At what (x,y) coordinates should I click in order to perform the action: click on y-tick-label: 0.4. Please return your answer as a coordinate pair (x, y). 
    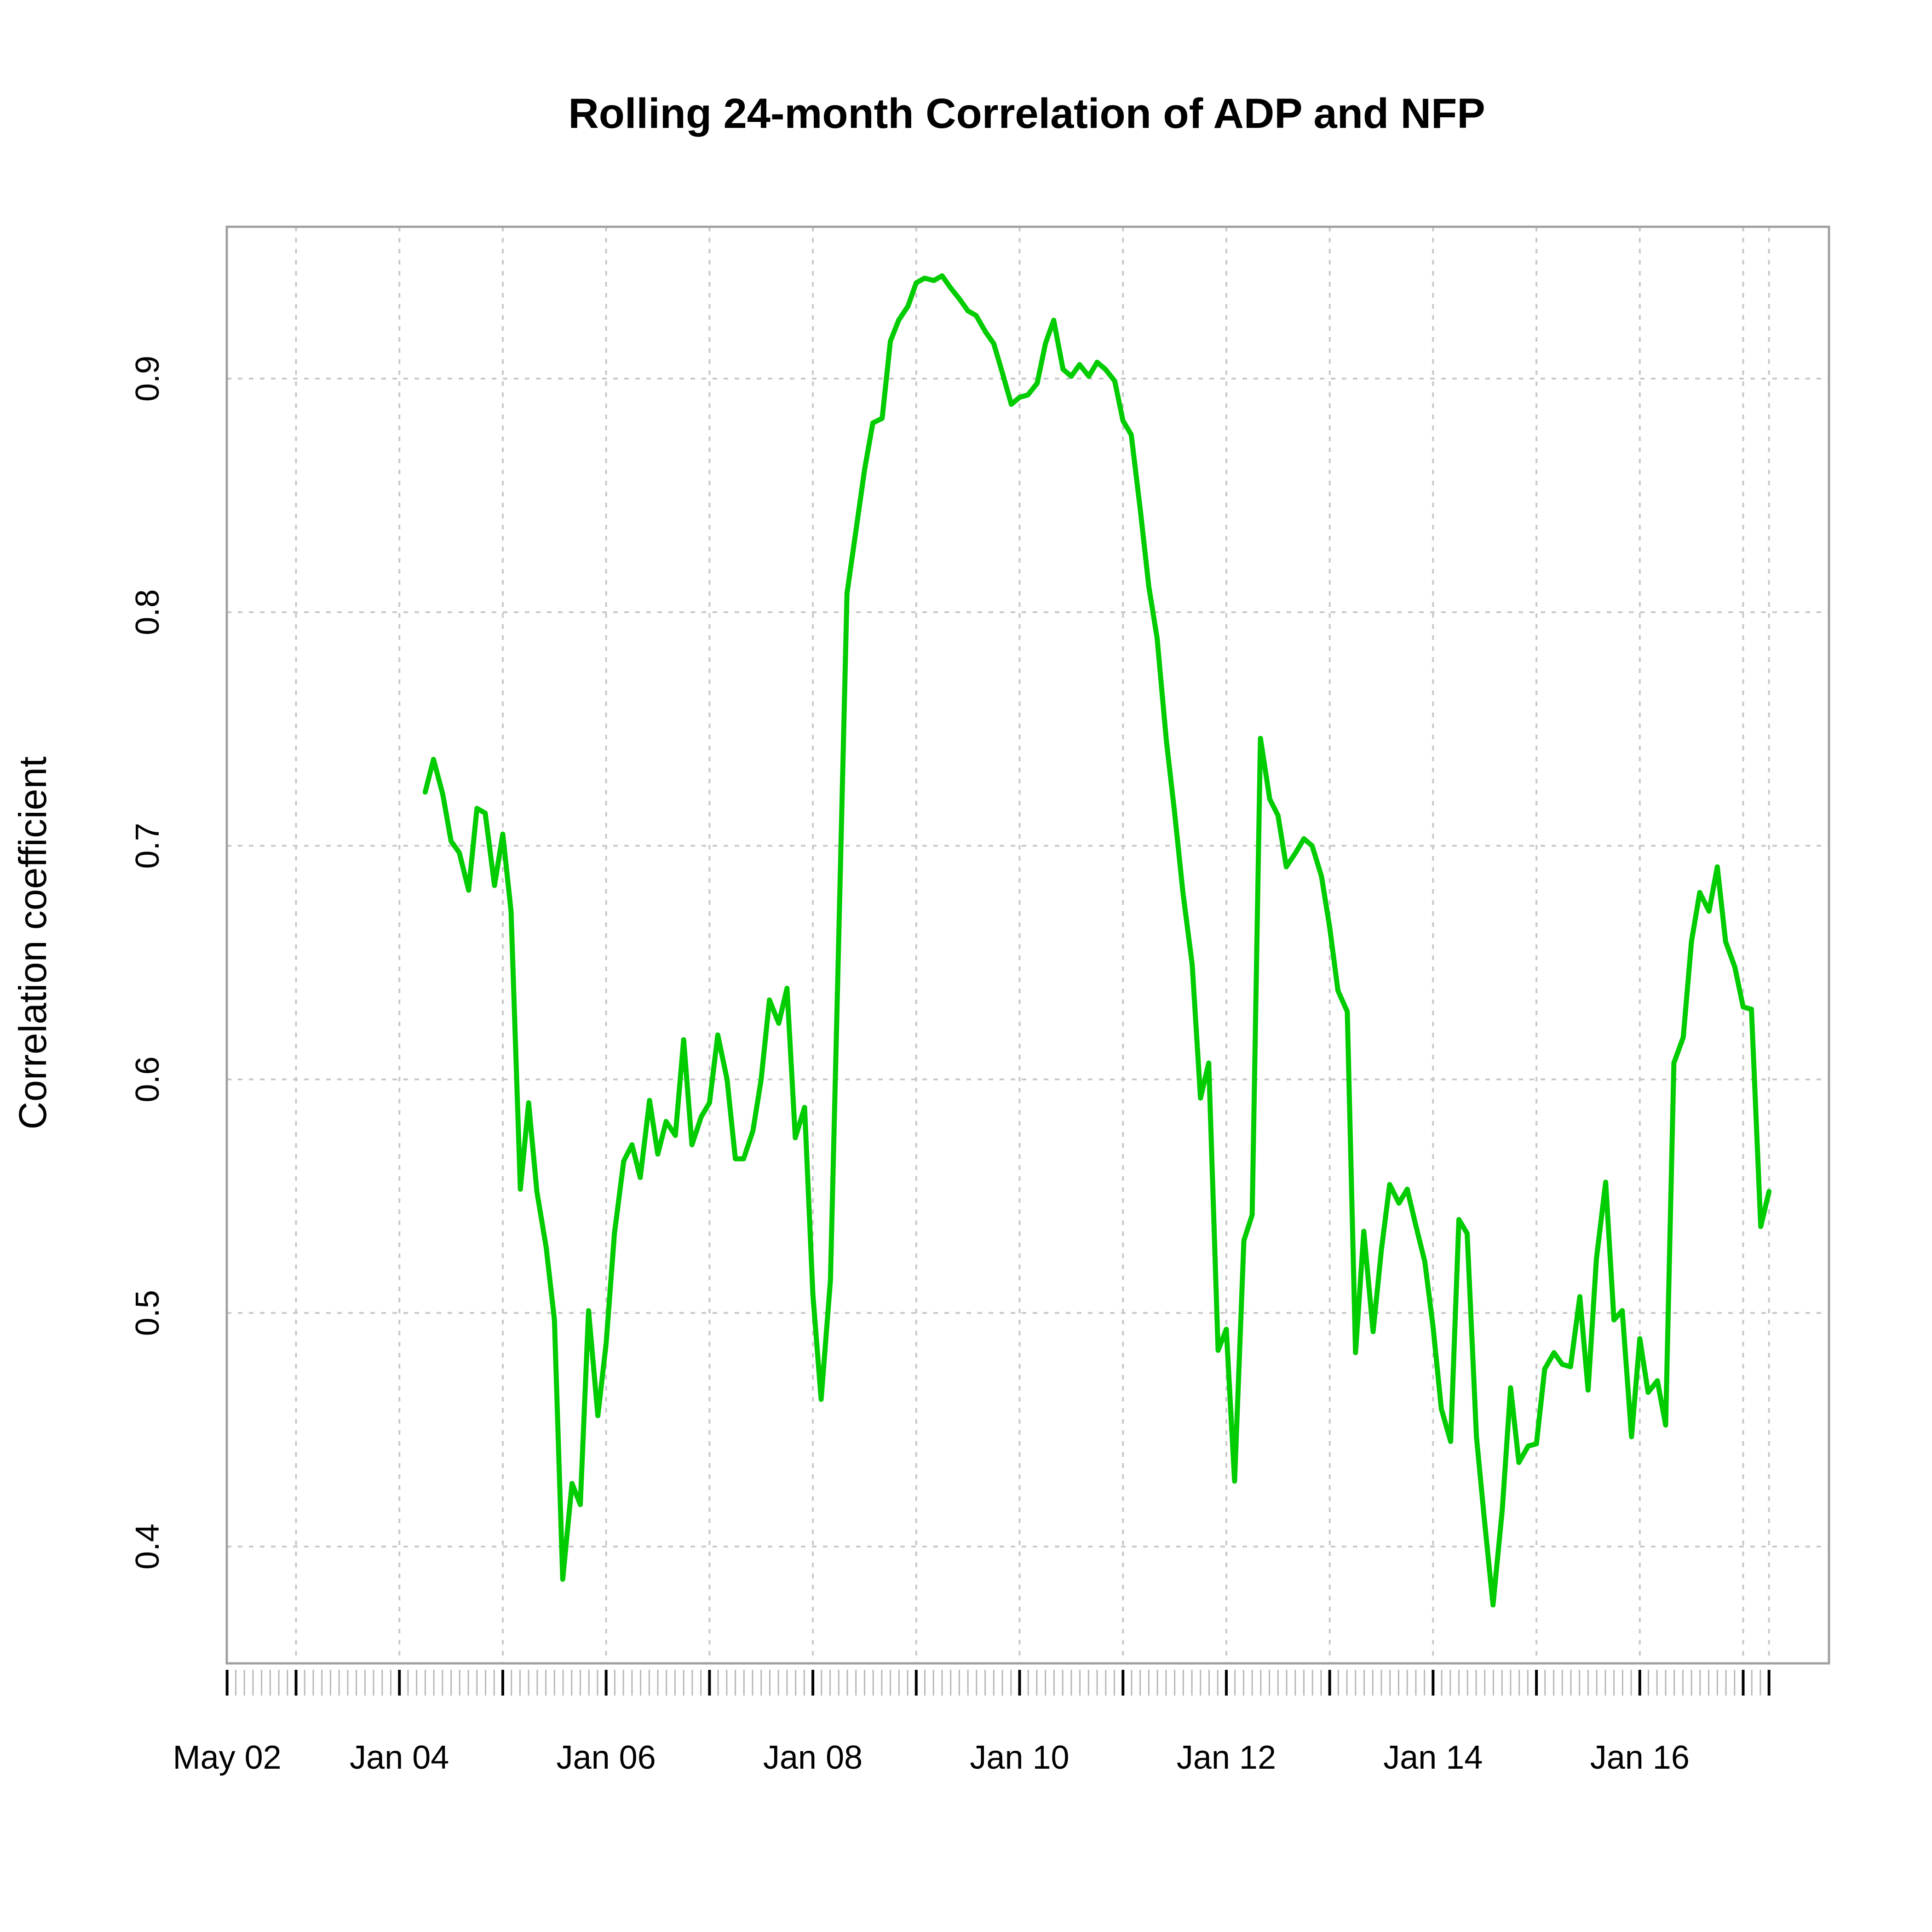
    Looking at the image, I should click on (147, 1547).